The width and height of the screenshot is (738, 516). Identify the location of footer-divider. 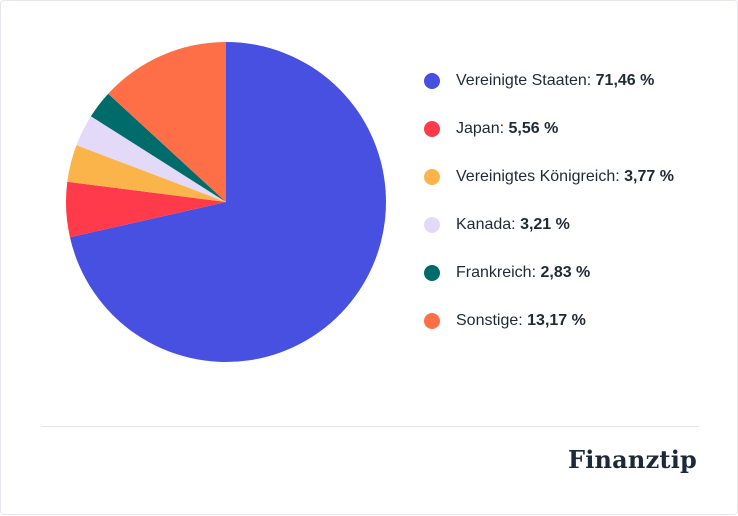
(370, 426).